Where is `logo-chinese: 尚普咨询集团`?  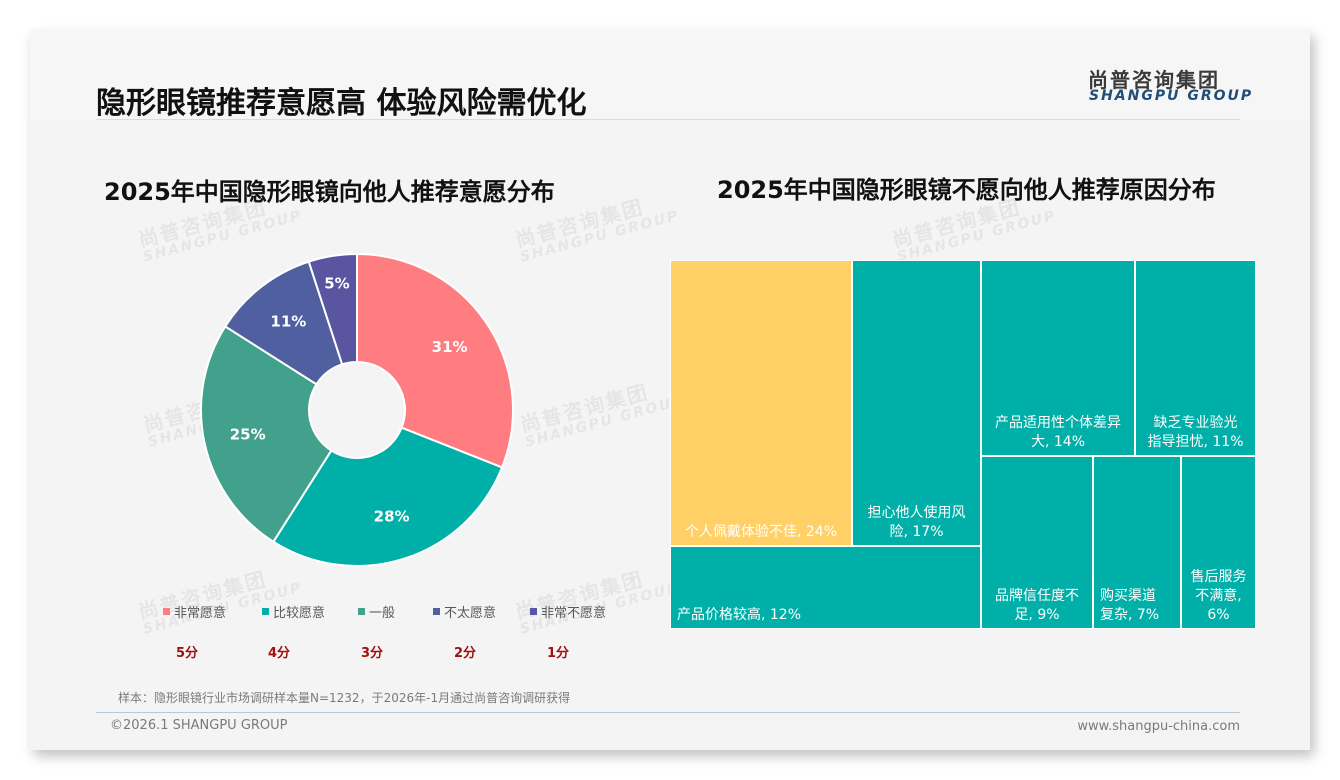 logo-chinese: 尚普咨询集团 is located at coordinates (1154, 80).